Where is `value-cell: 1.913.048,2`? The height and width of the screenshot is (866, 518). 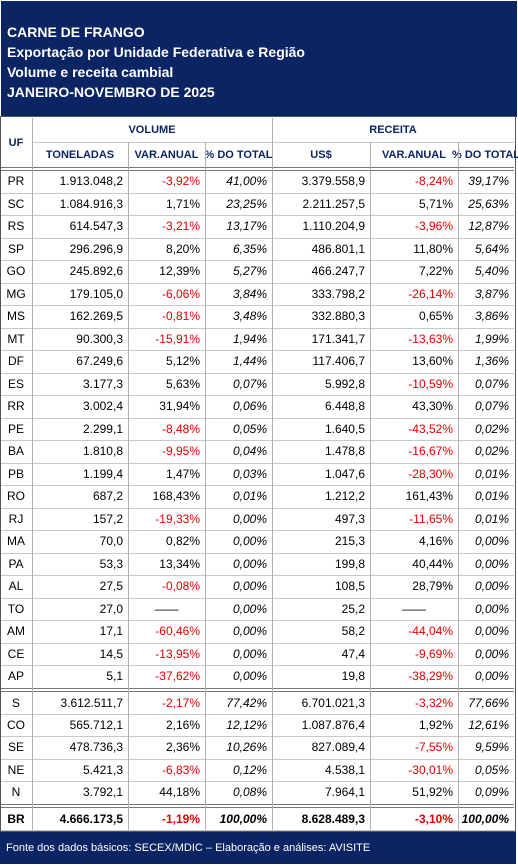
value-cell: 1.913.048,2 is located at coordinates (91, 181).